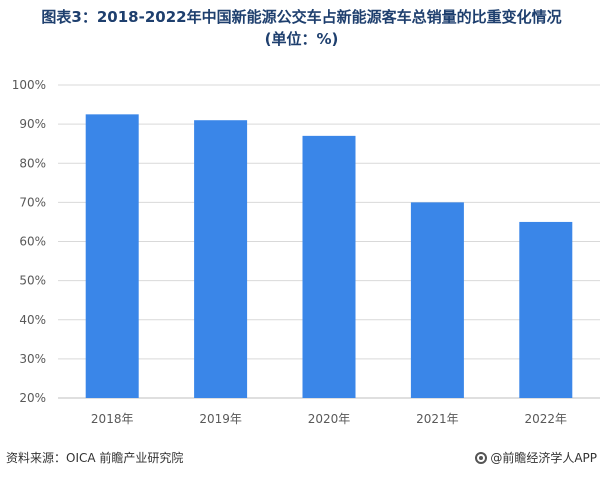 The height and width of the screenshot is (483, 603). I want to click on x-axis-tick-labels: 2018年 2019年 2020年 2021年 2022年, so click(329, 419).